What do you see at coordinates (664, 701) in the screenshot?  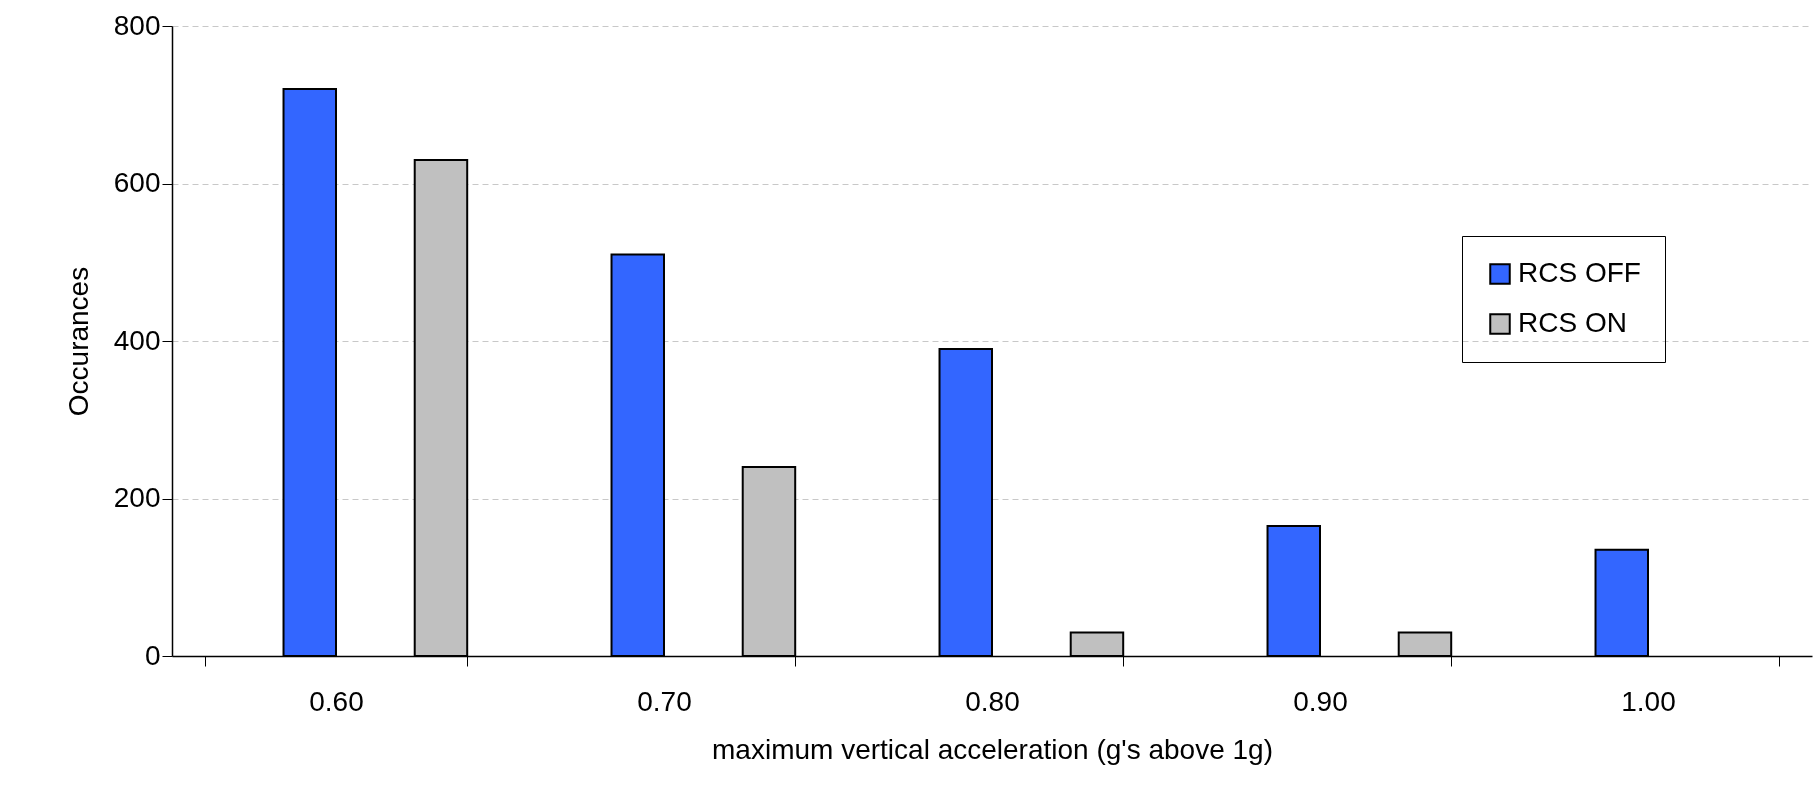 I see `x-tick-label: 0.70` at bounding box center [664, 701].